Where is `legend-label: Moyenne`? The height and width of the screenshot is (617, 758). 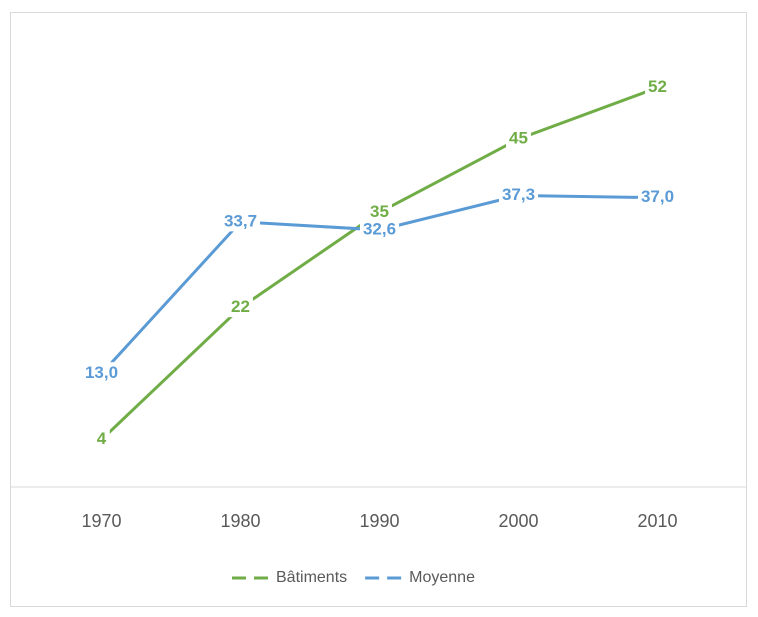 legend-label: Moyenne is located at coordinates (442, 577).